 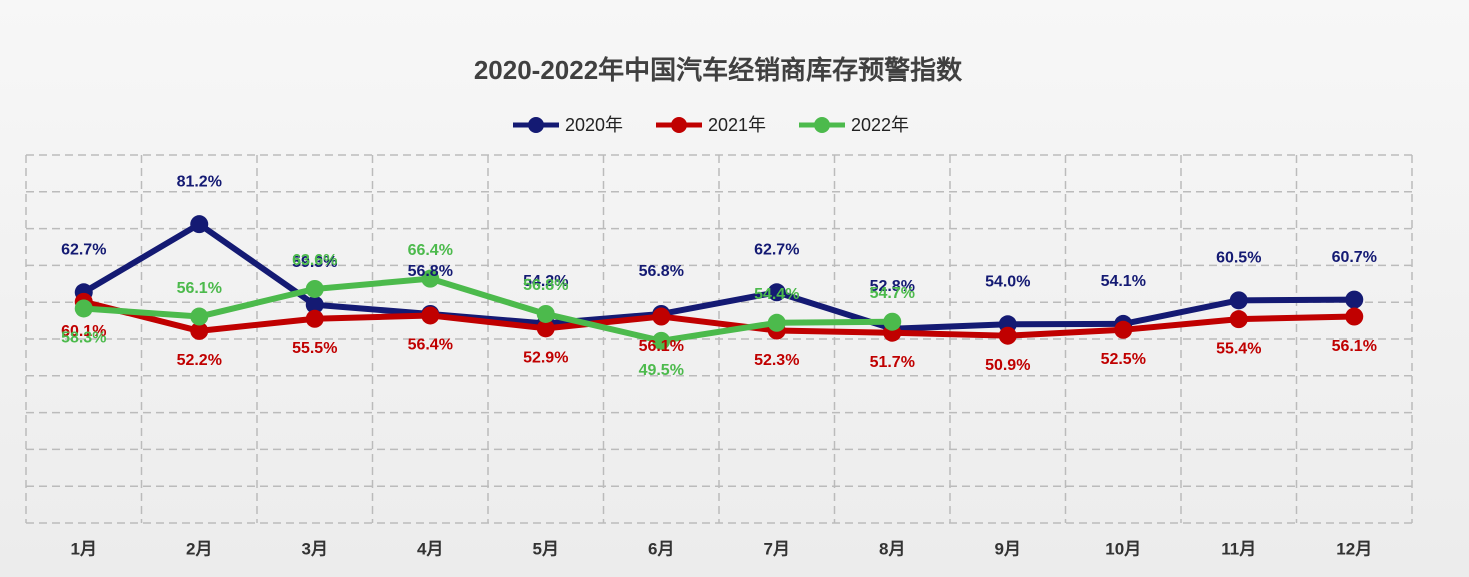 I want to click on x-tick-label: 6月, so click(x=661, y=548).